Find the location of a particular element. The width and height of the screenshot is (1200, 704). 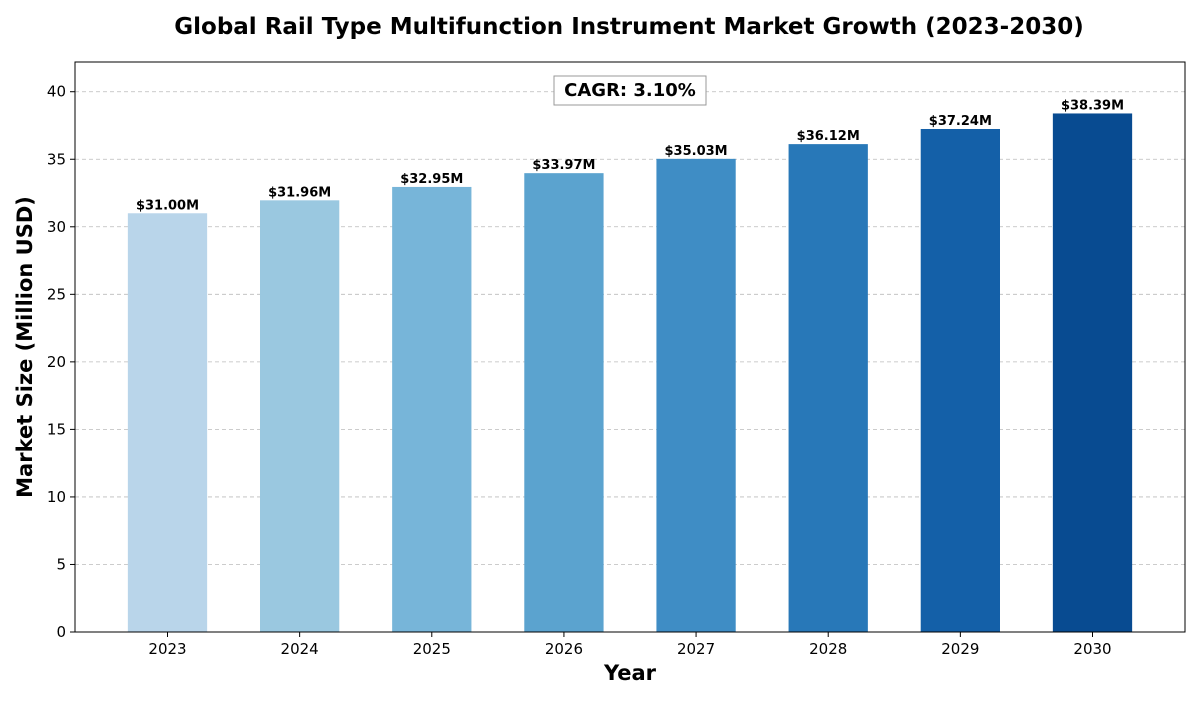

x-tick-label-2023: 2023 is located at coordinates (167, 649).